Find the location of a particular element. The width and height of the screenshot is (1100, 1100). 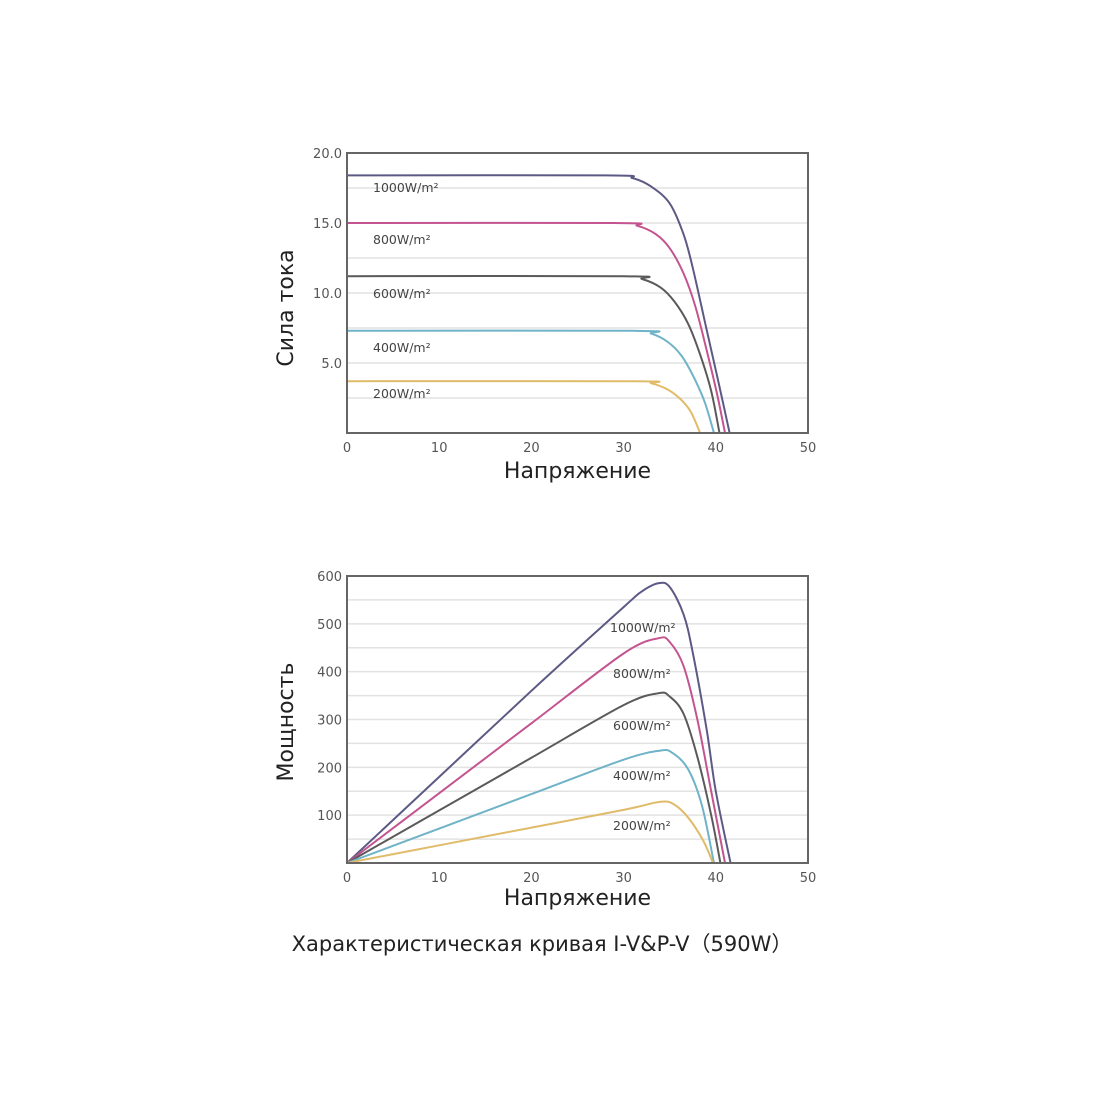

y-tick-label: 15.0 is located at coordinates (327, 224).